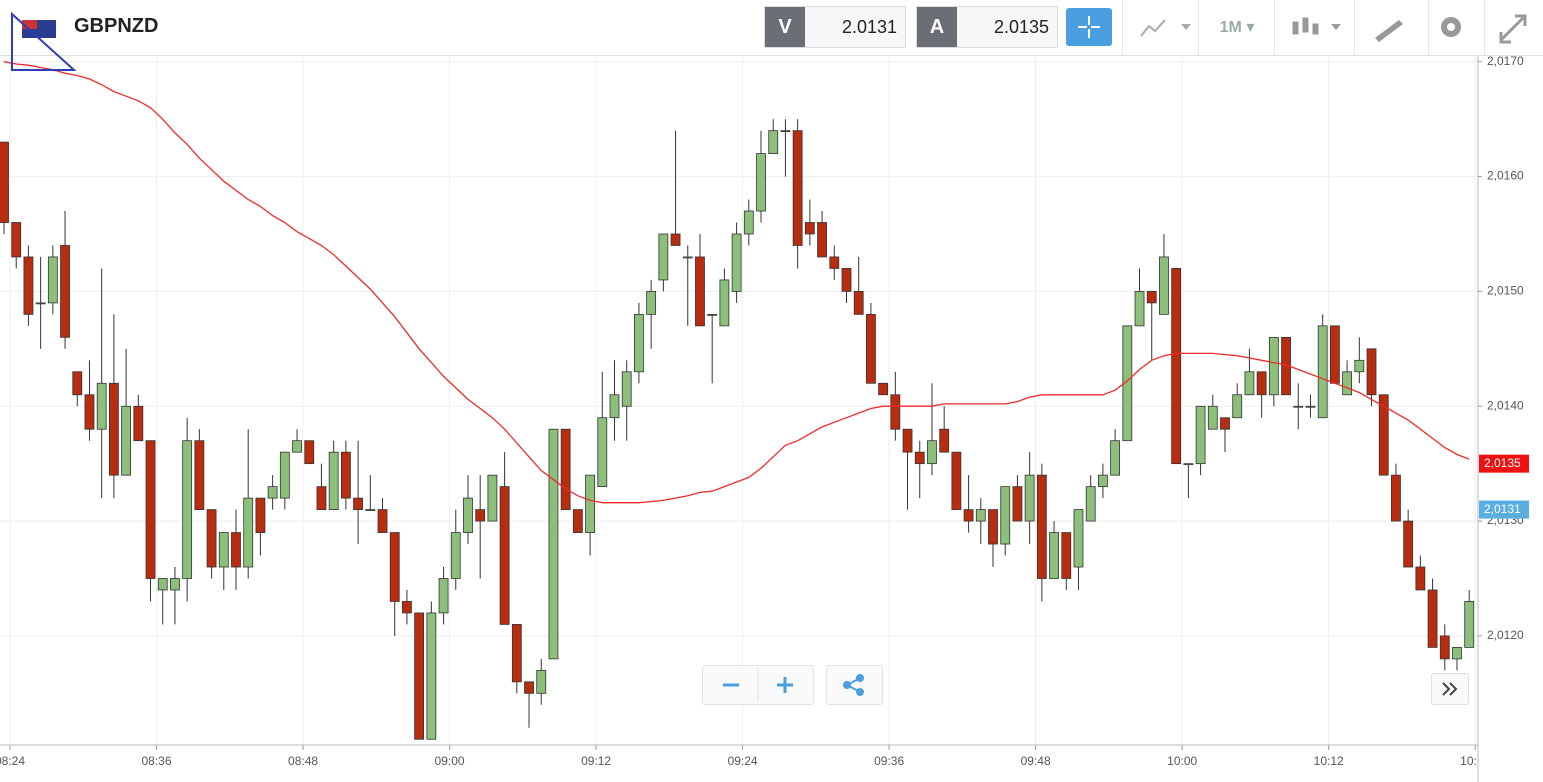 The image size is (1543, 782). What do you see at coordinates (743, 761) in the screenshot?
I see `x-tick-label: 09:24` at bounding box center [743, 761].